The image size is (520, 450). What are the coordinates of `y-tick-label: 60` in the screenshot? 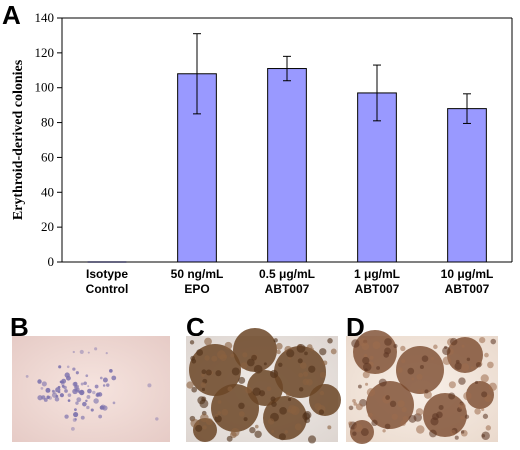 It's located at (47, 156).